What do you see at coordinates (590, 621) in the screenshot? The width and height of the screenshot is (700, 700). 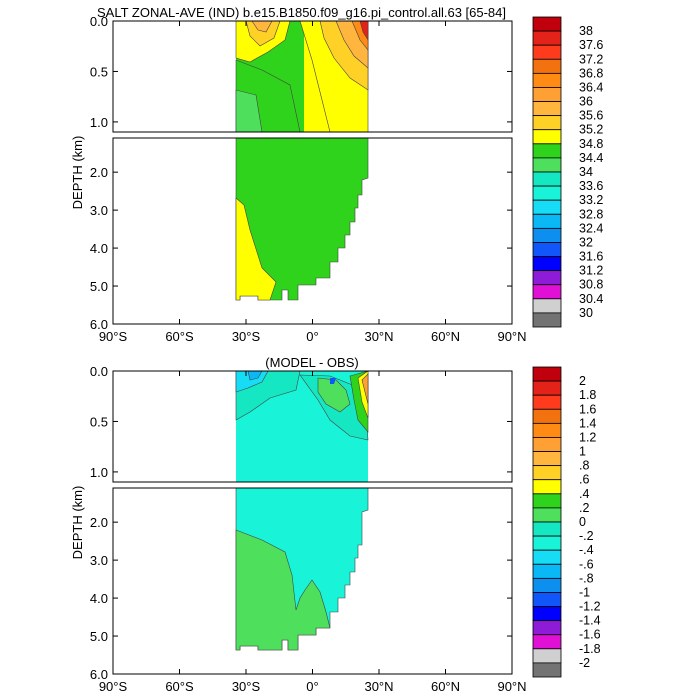 I see `colorbar-label: -1.4` at bounding box center [590, 621].